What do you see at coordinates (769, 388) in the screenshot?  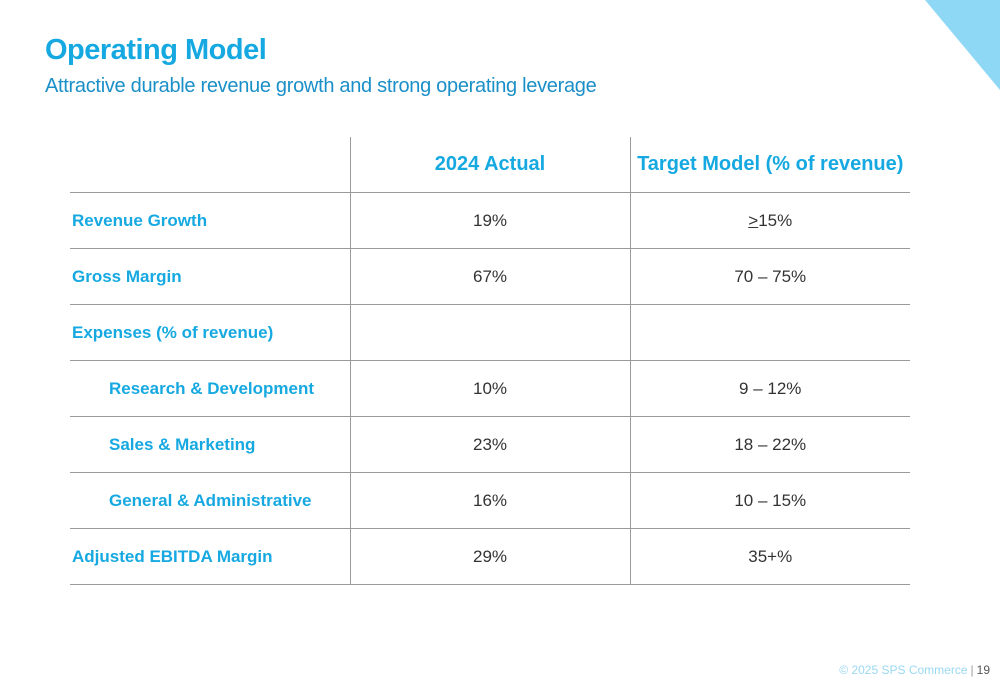 I see `target-research-development: 9 – 12%` at bounding box center [769, 388].